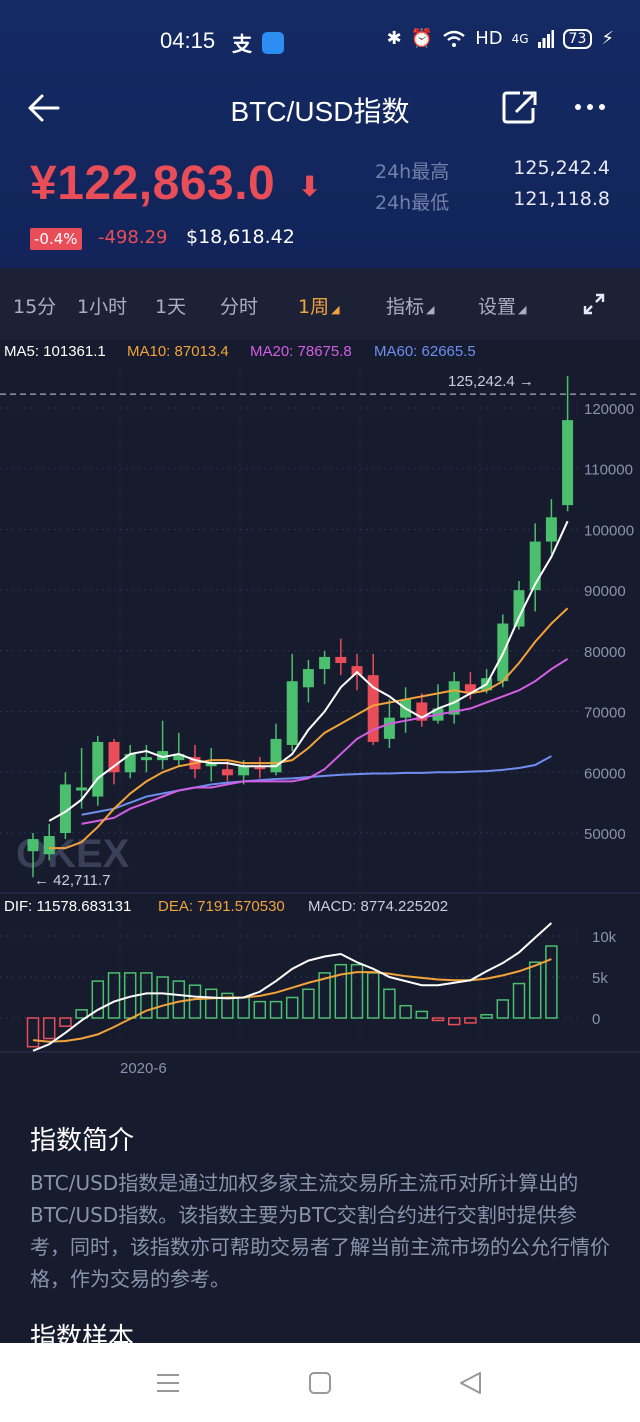  I want to click on price-axis-tick: 70000, so click(605, 713).